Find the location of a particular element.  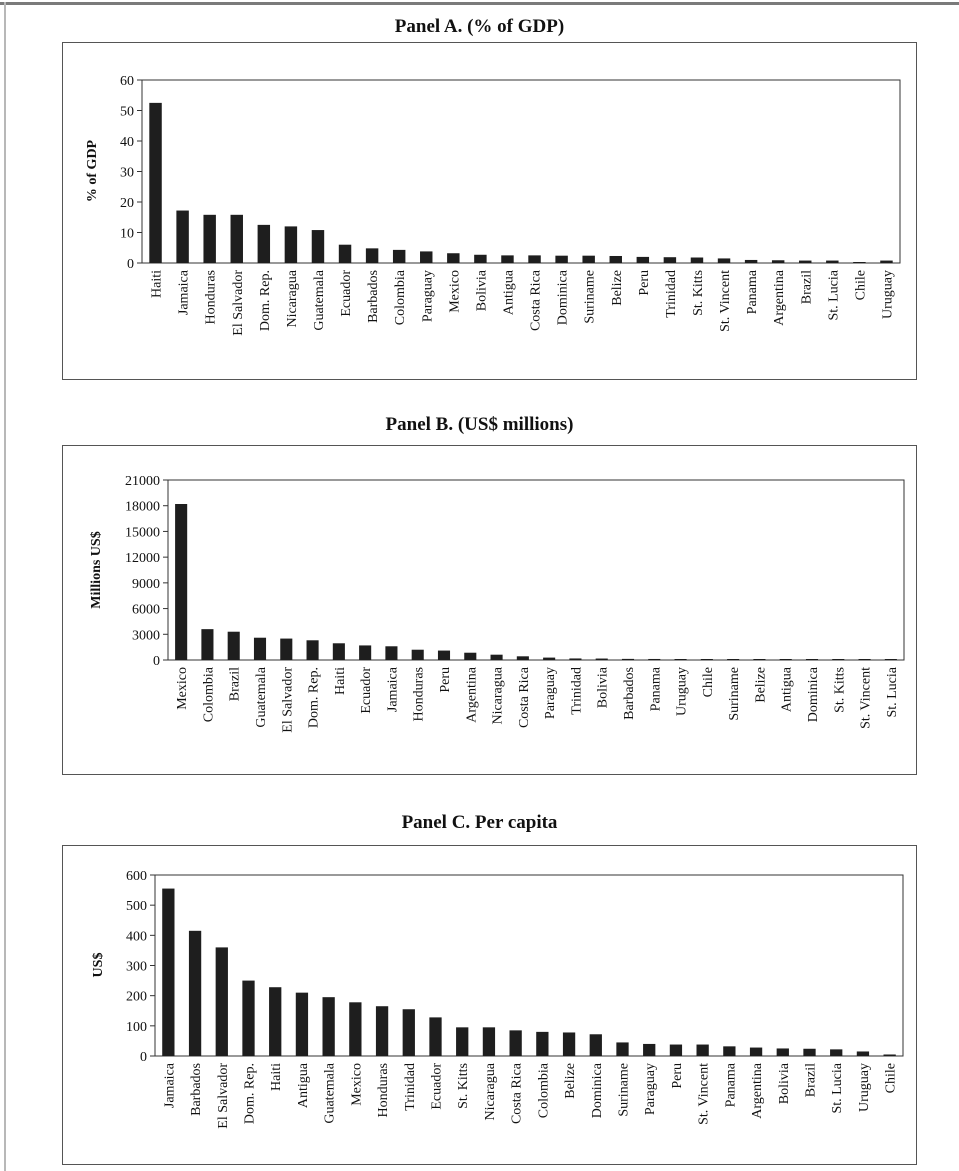

panel-a-category-label: Trinidad is located at coordinates (671, 294).